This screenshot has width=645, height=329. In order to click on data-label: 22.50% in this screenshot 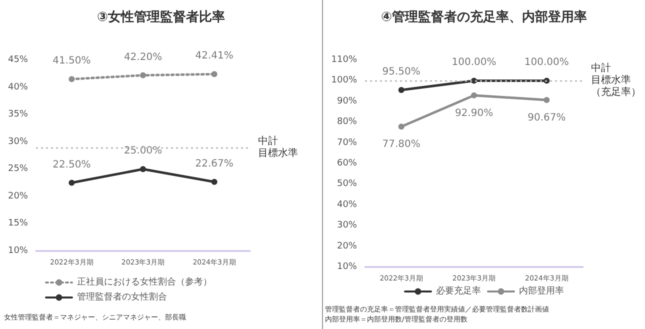, I will do `click(71, 164)`.